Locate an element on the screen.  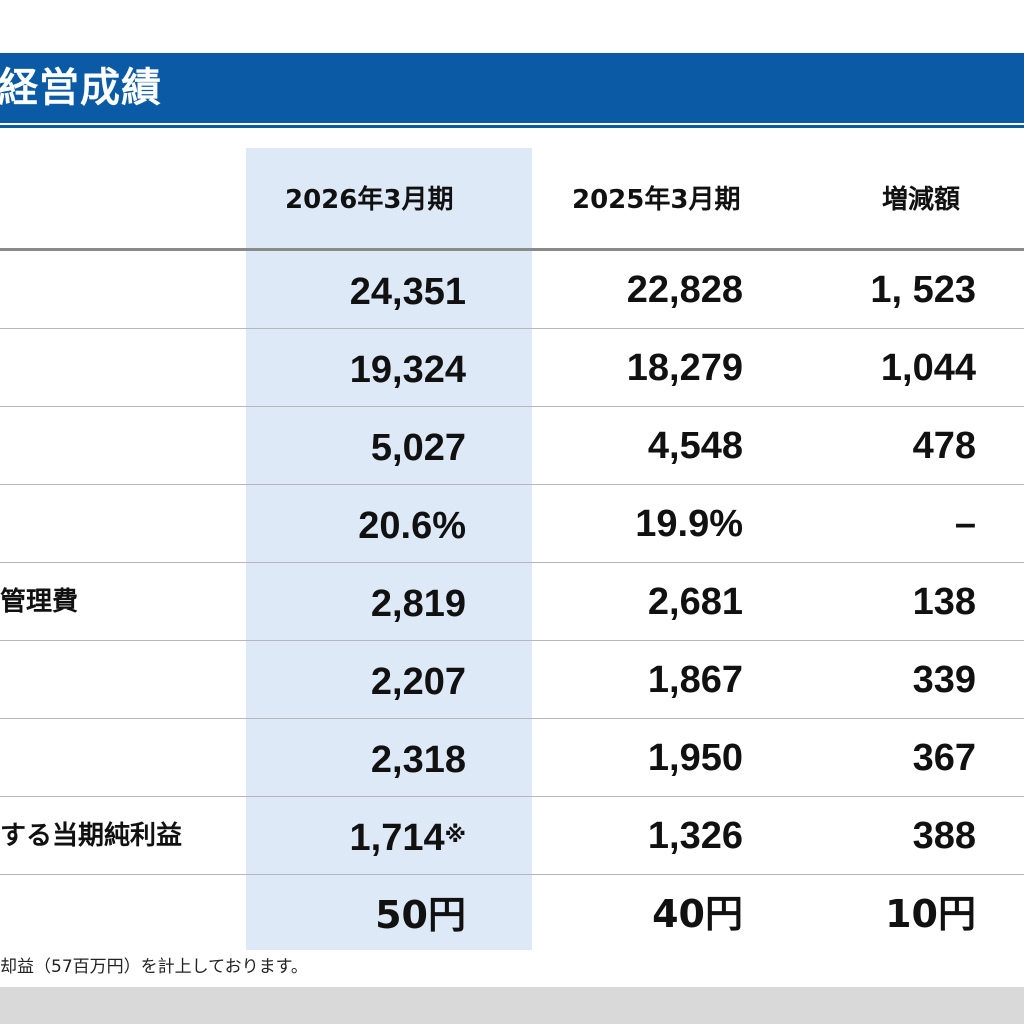
table-row: 5,027 4,548 478 is located at coordinates (512, 446).